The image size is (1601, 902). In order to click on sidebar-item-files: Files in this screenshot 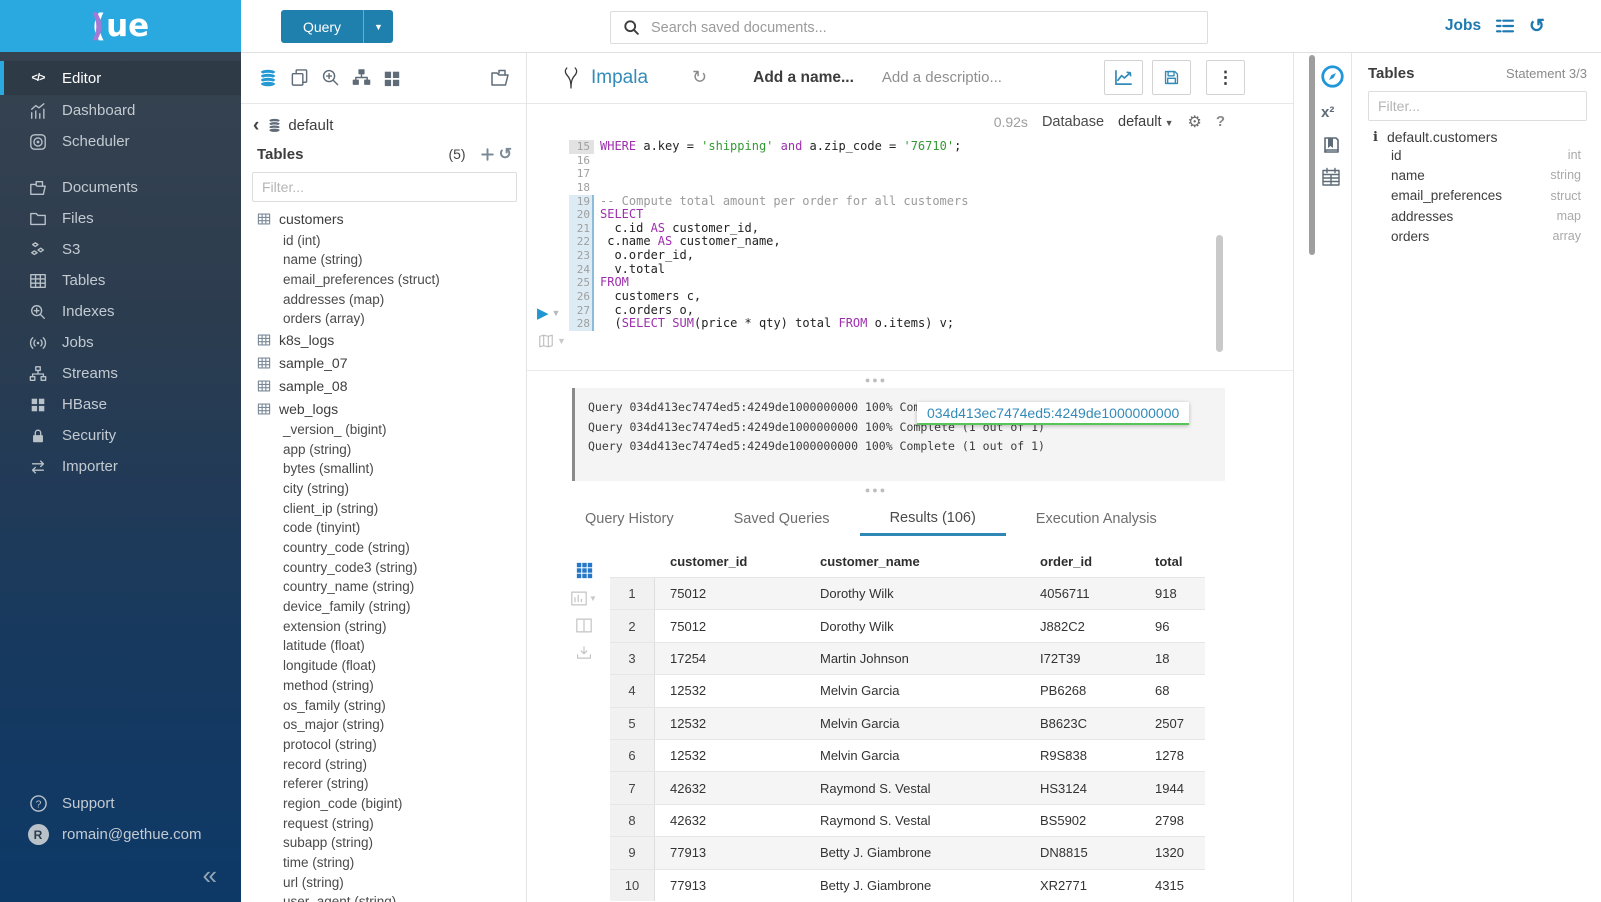, I will do `click(120, 218)`.